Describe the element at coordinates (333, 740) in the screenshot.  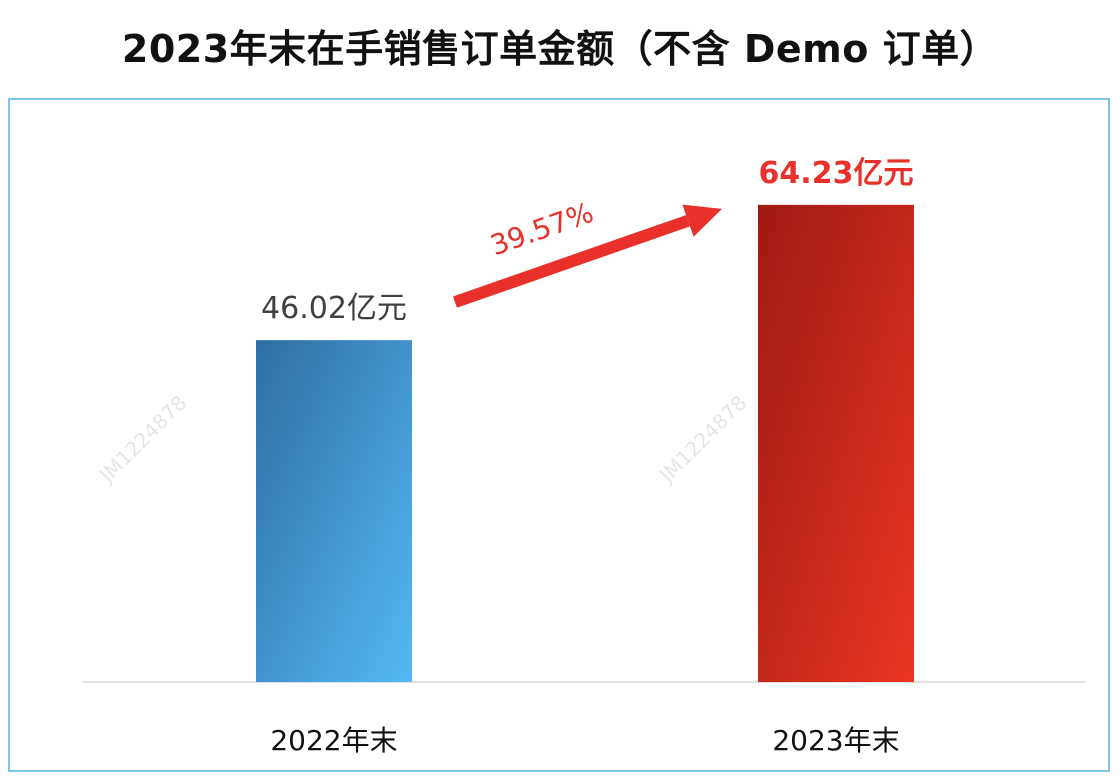
I see `x-tick-label-2022: 2022年末` at that location.